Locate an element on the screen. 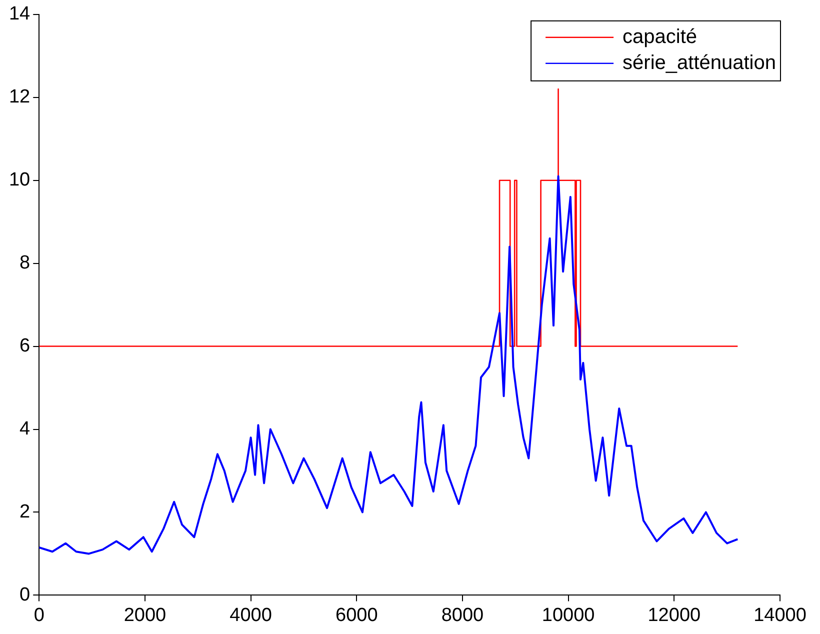  y-tick-label: 14 is located at coordinates (19, 14).